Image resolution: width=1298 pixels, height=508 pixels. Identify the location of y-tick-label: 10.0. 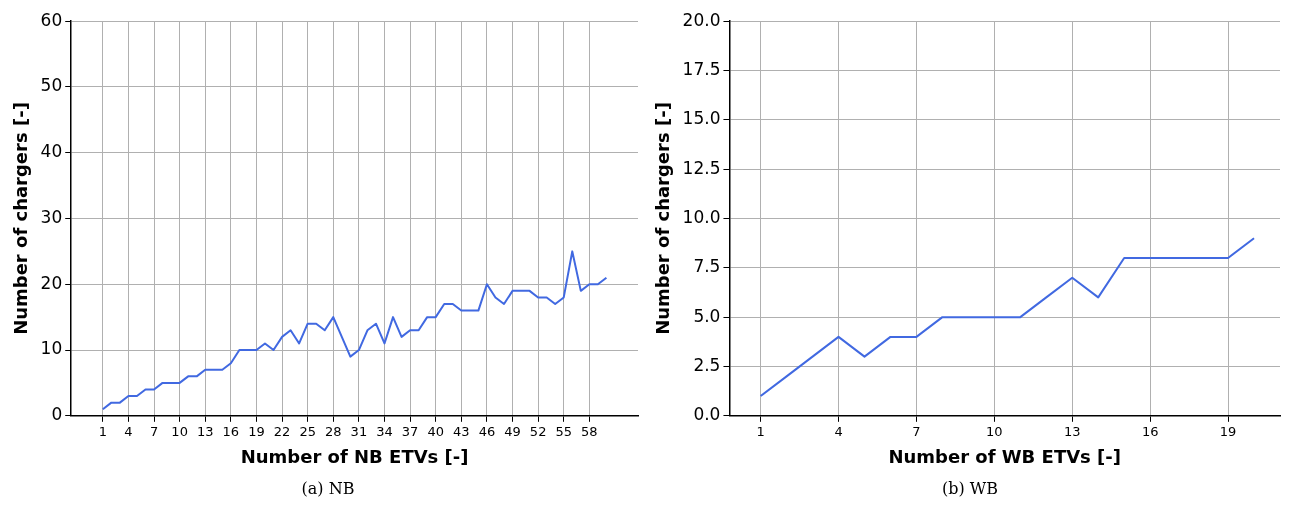
(701, 216).